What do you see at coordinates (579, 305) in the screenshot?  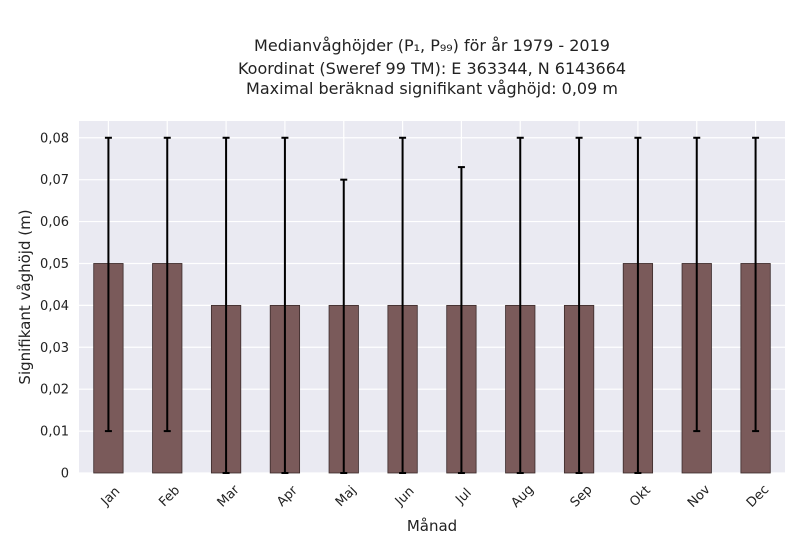 I see `error-bar-sep` at bounding box center [579, 305].